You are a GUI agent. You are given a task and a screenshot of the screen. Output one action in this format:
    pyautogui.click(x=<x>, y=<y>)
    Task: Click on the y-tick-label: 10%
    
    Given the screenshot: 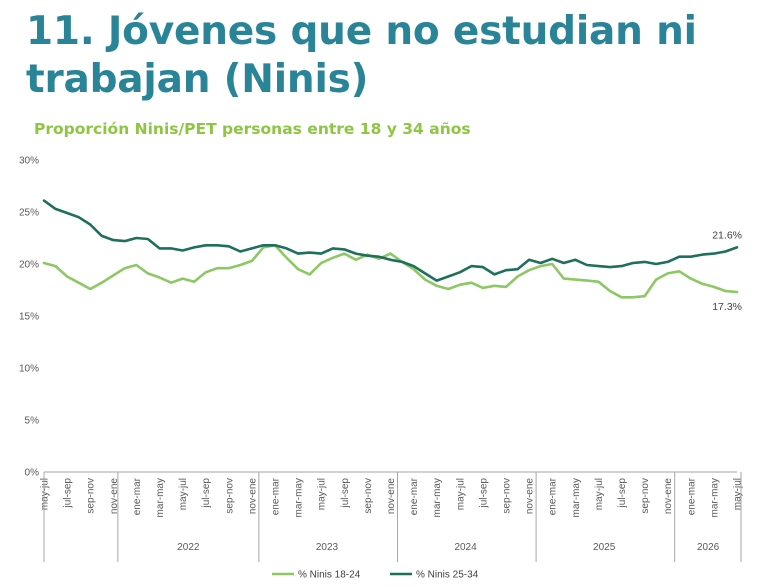 What is the action you would take?
    pyautogui.click(x=29, y=369)
    